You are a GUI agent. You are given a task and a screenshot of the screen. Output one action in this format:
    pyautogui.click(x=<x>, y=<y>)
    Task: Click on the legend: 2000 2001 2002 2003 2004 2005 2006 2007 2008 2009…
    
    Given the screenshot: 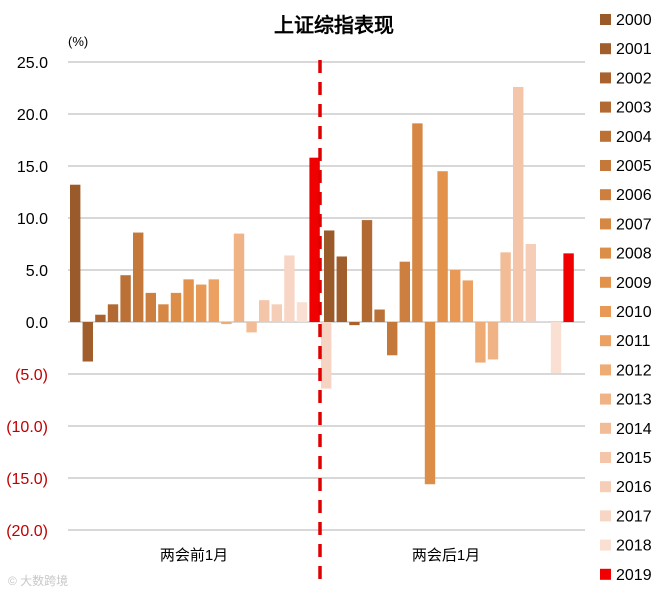 What is the action you would take?
    pyautogui.click(x=626, y=298)
    